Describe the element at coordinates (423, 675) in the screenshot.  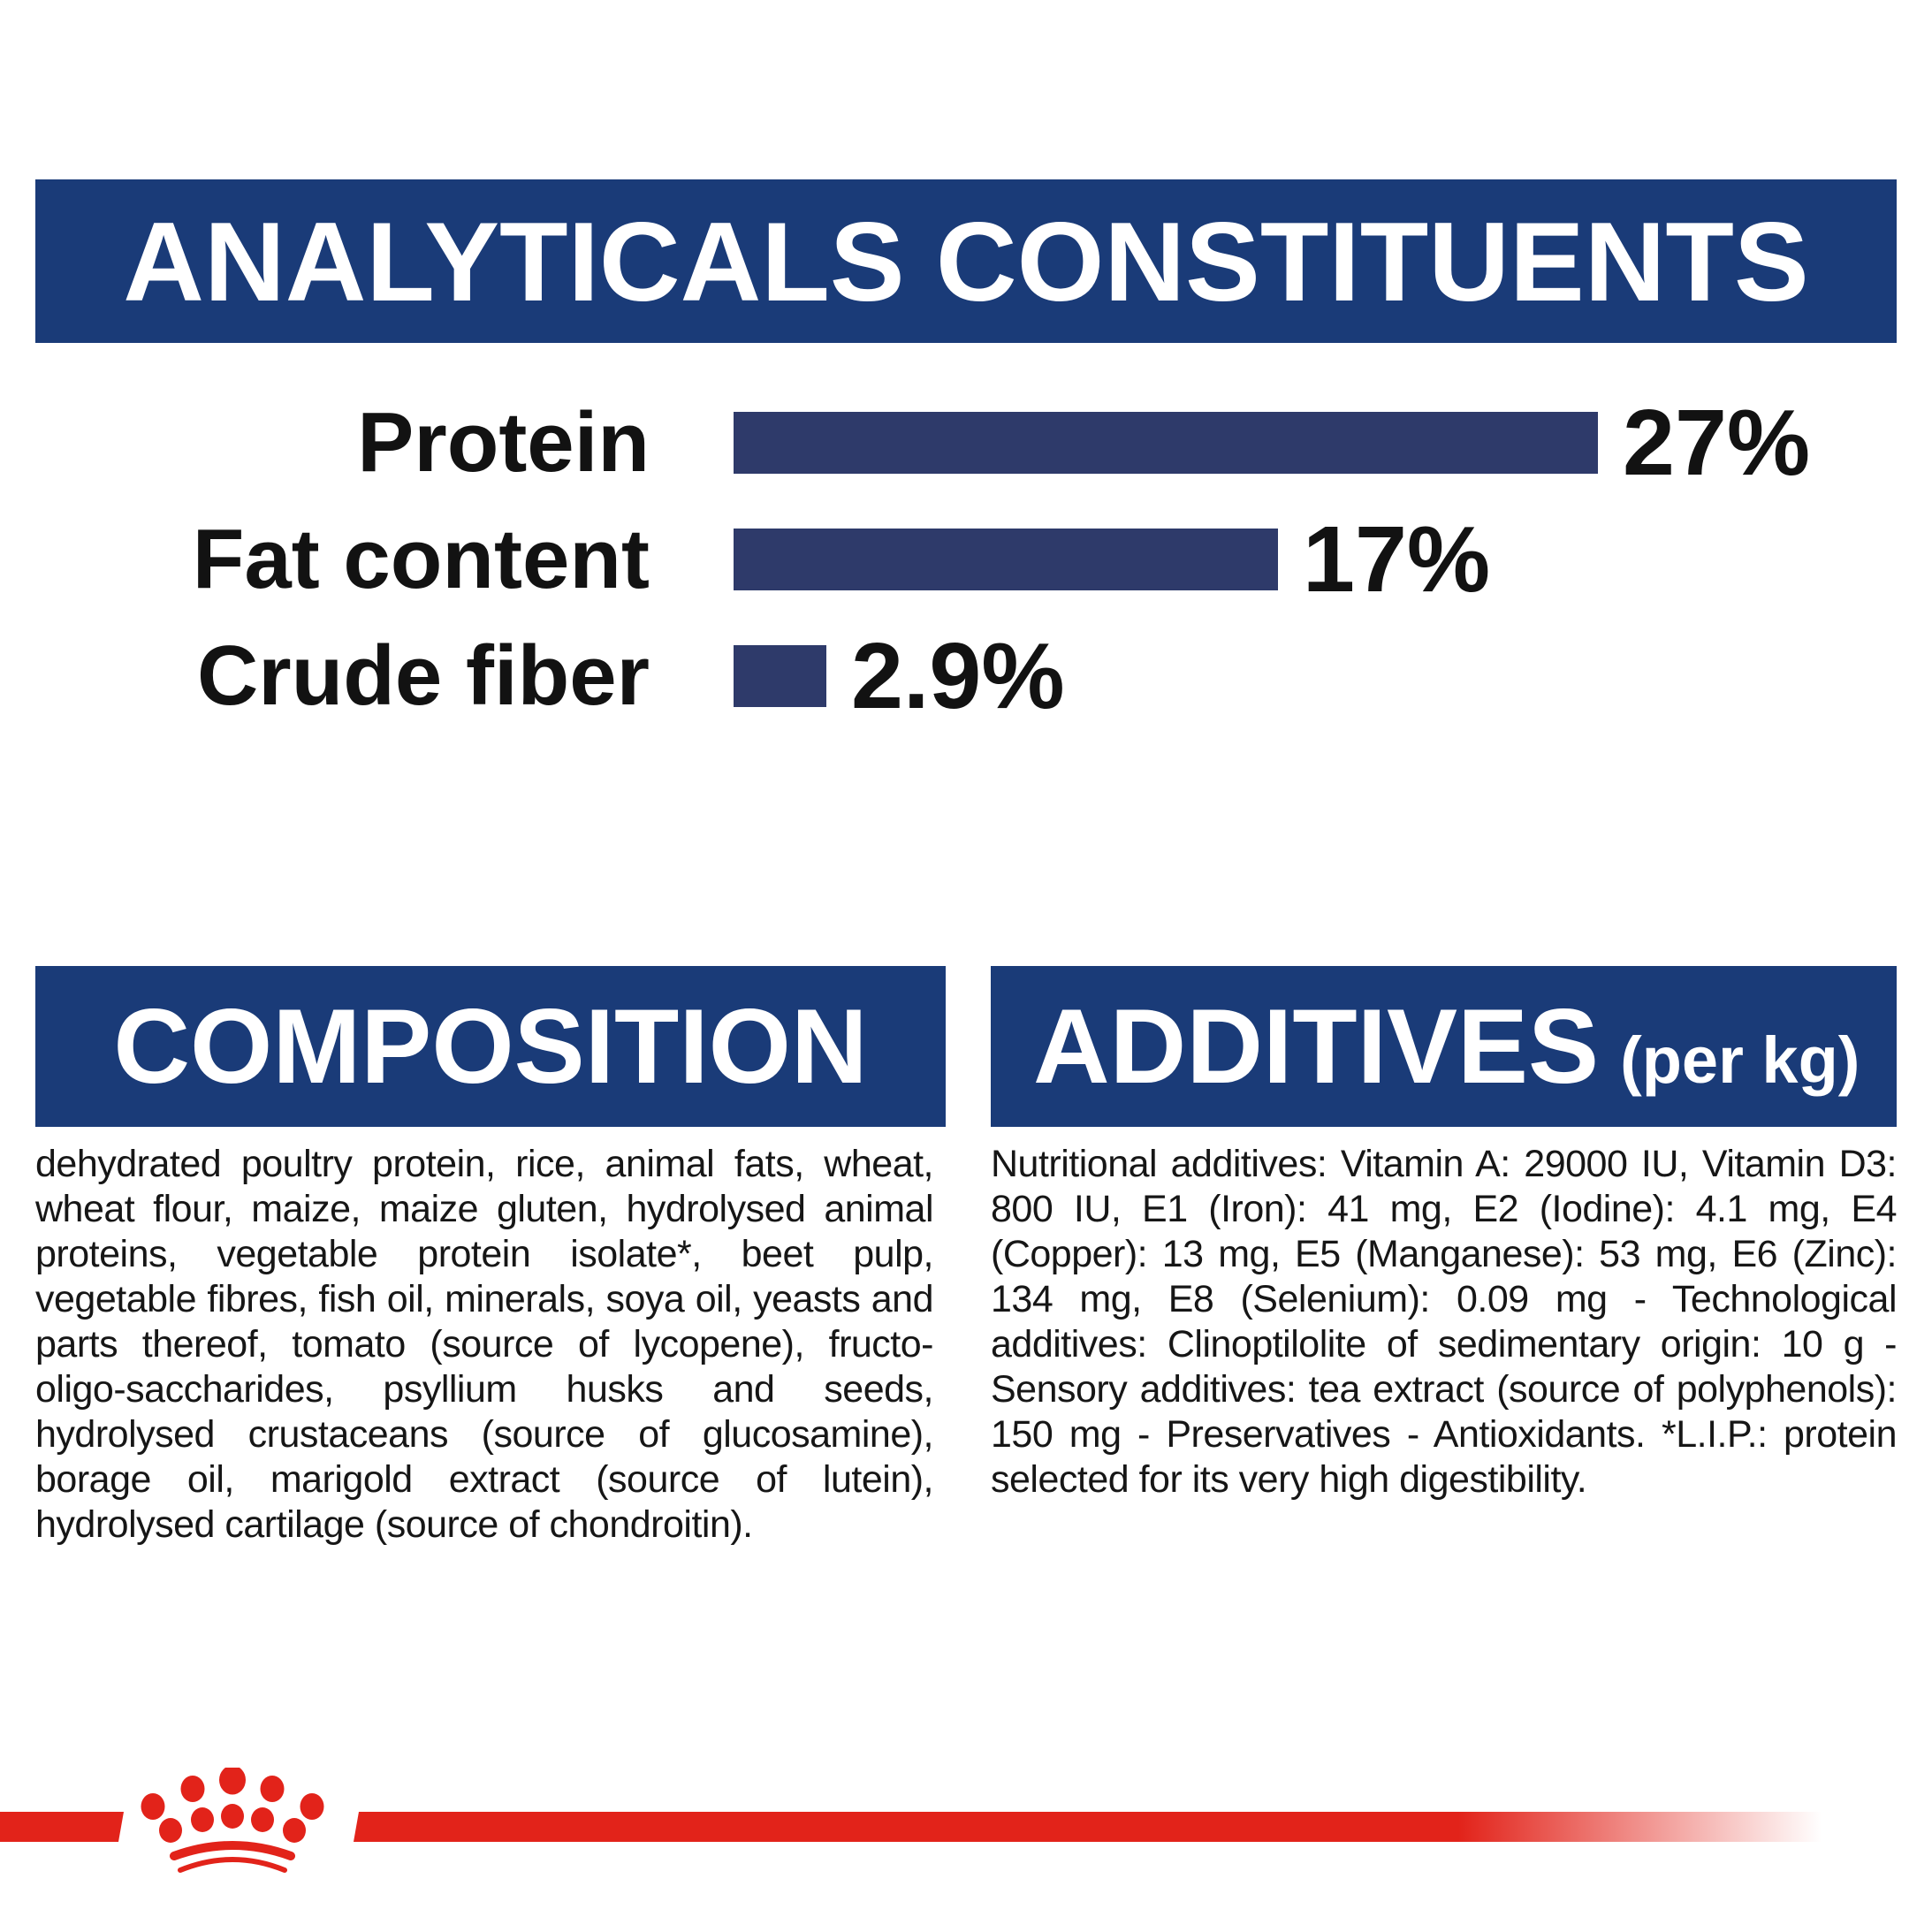
I see `bar-label: Crude fiber` at that location.